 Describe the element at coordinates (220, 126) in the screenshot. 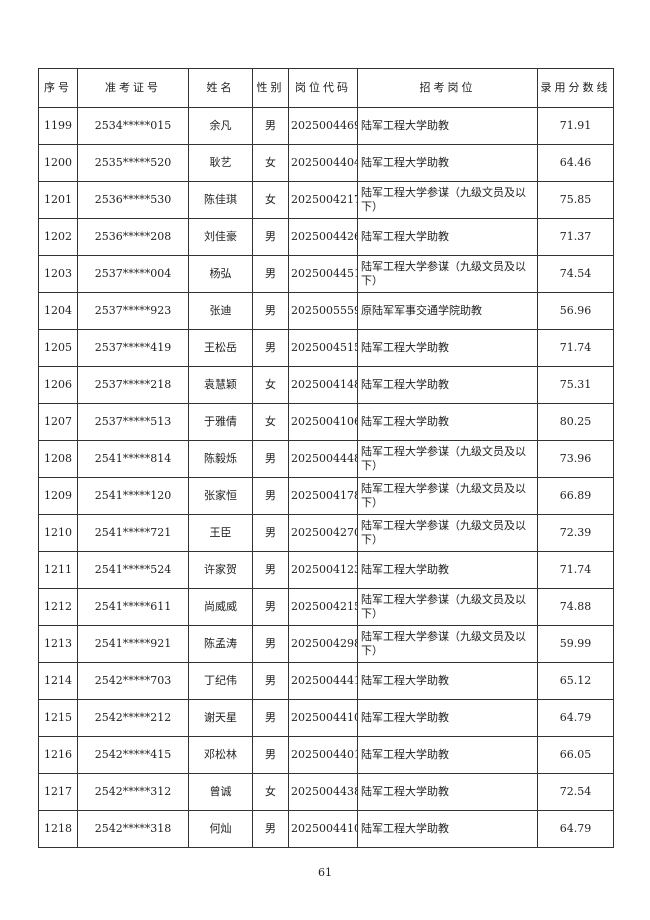

I see `table-cell: 余凡` at that location.